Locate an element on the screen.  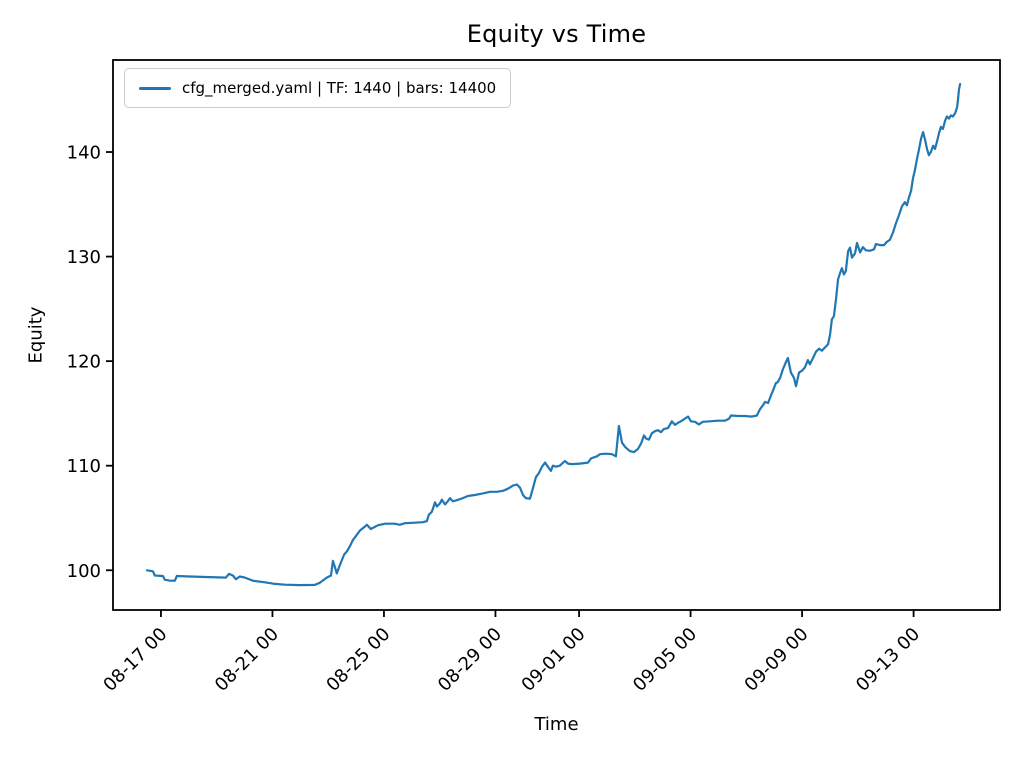
x-tick-label: 09-01 00 is located at coordinates (554, 660).